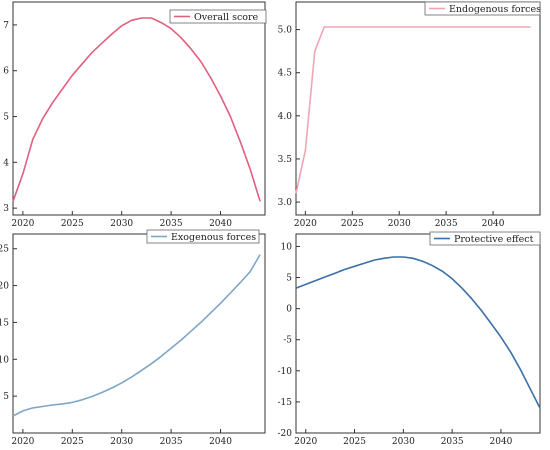 This screenshot has width=550, height=450. I want to click on y-tick-label: 20, so click(4, 287).